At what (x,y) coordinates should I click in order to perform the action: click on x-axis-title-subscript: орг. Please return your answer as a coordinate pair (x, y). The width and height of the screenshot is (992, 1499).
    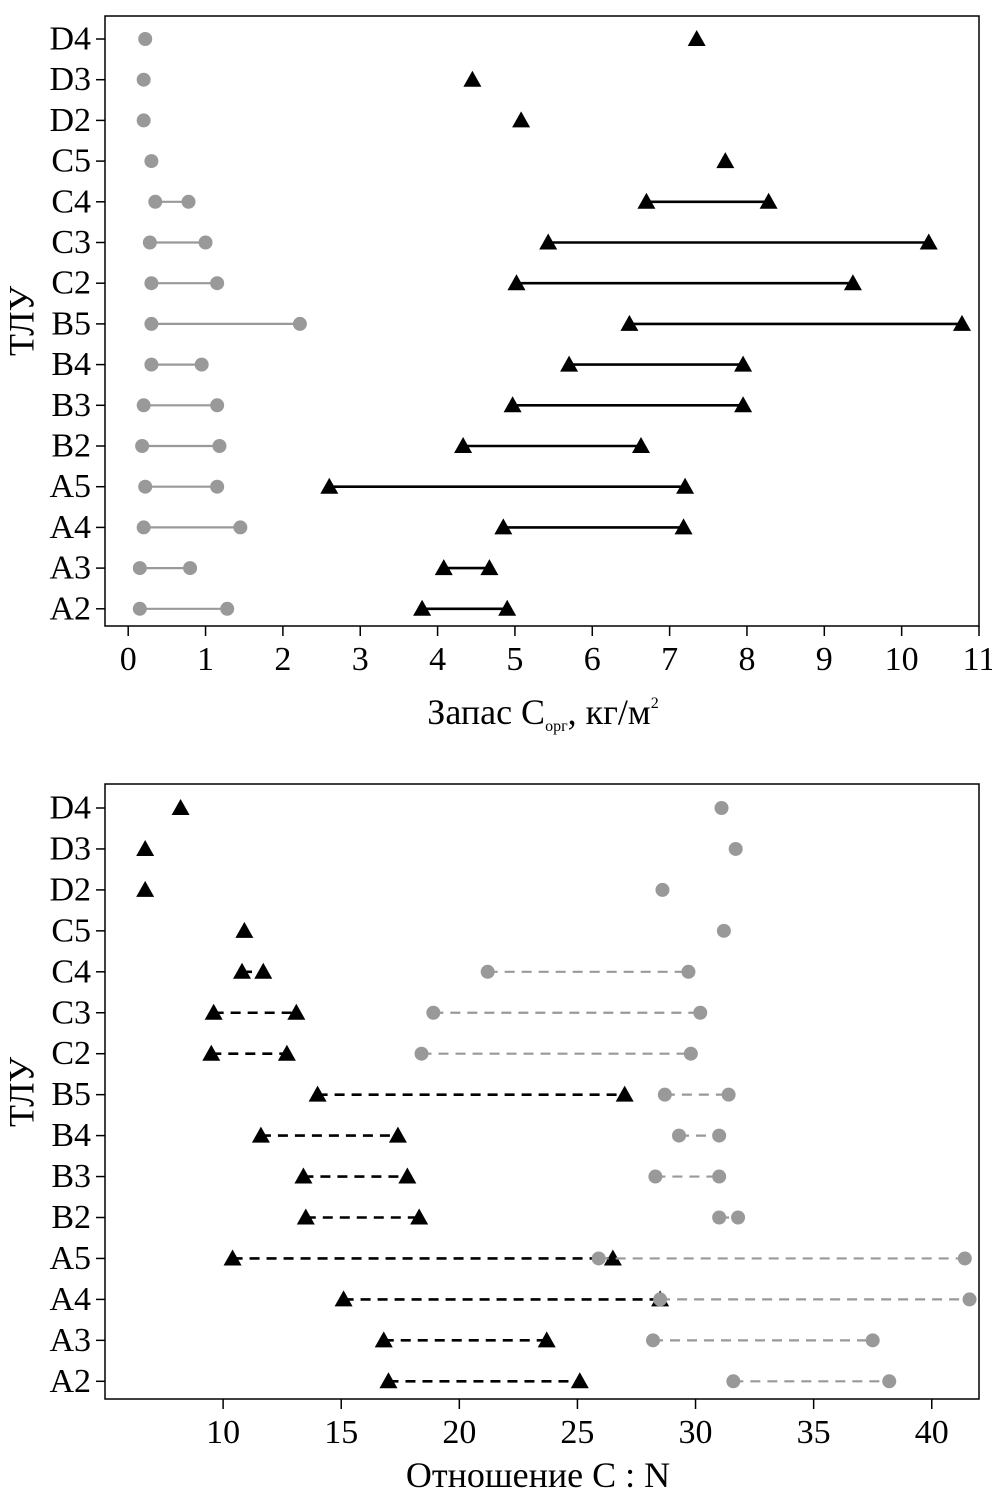
    Looking at the image, I should click on (556, 726).